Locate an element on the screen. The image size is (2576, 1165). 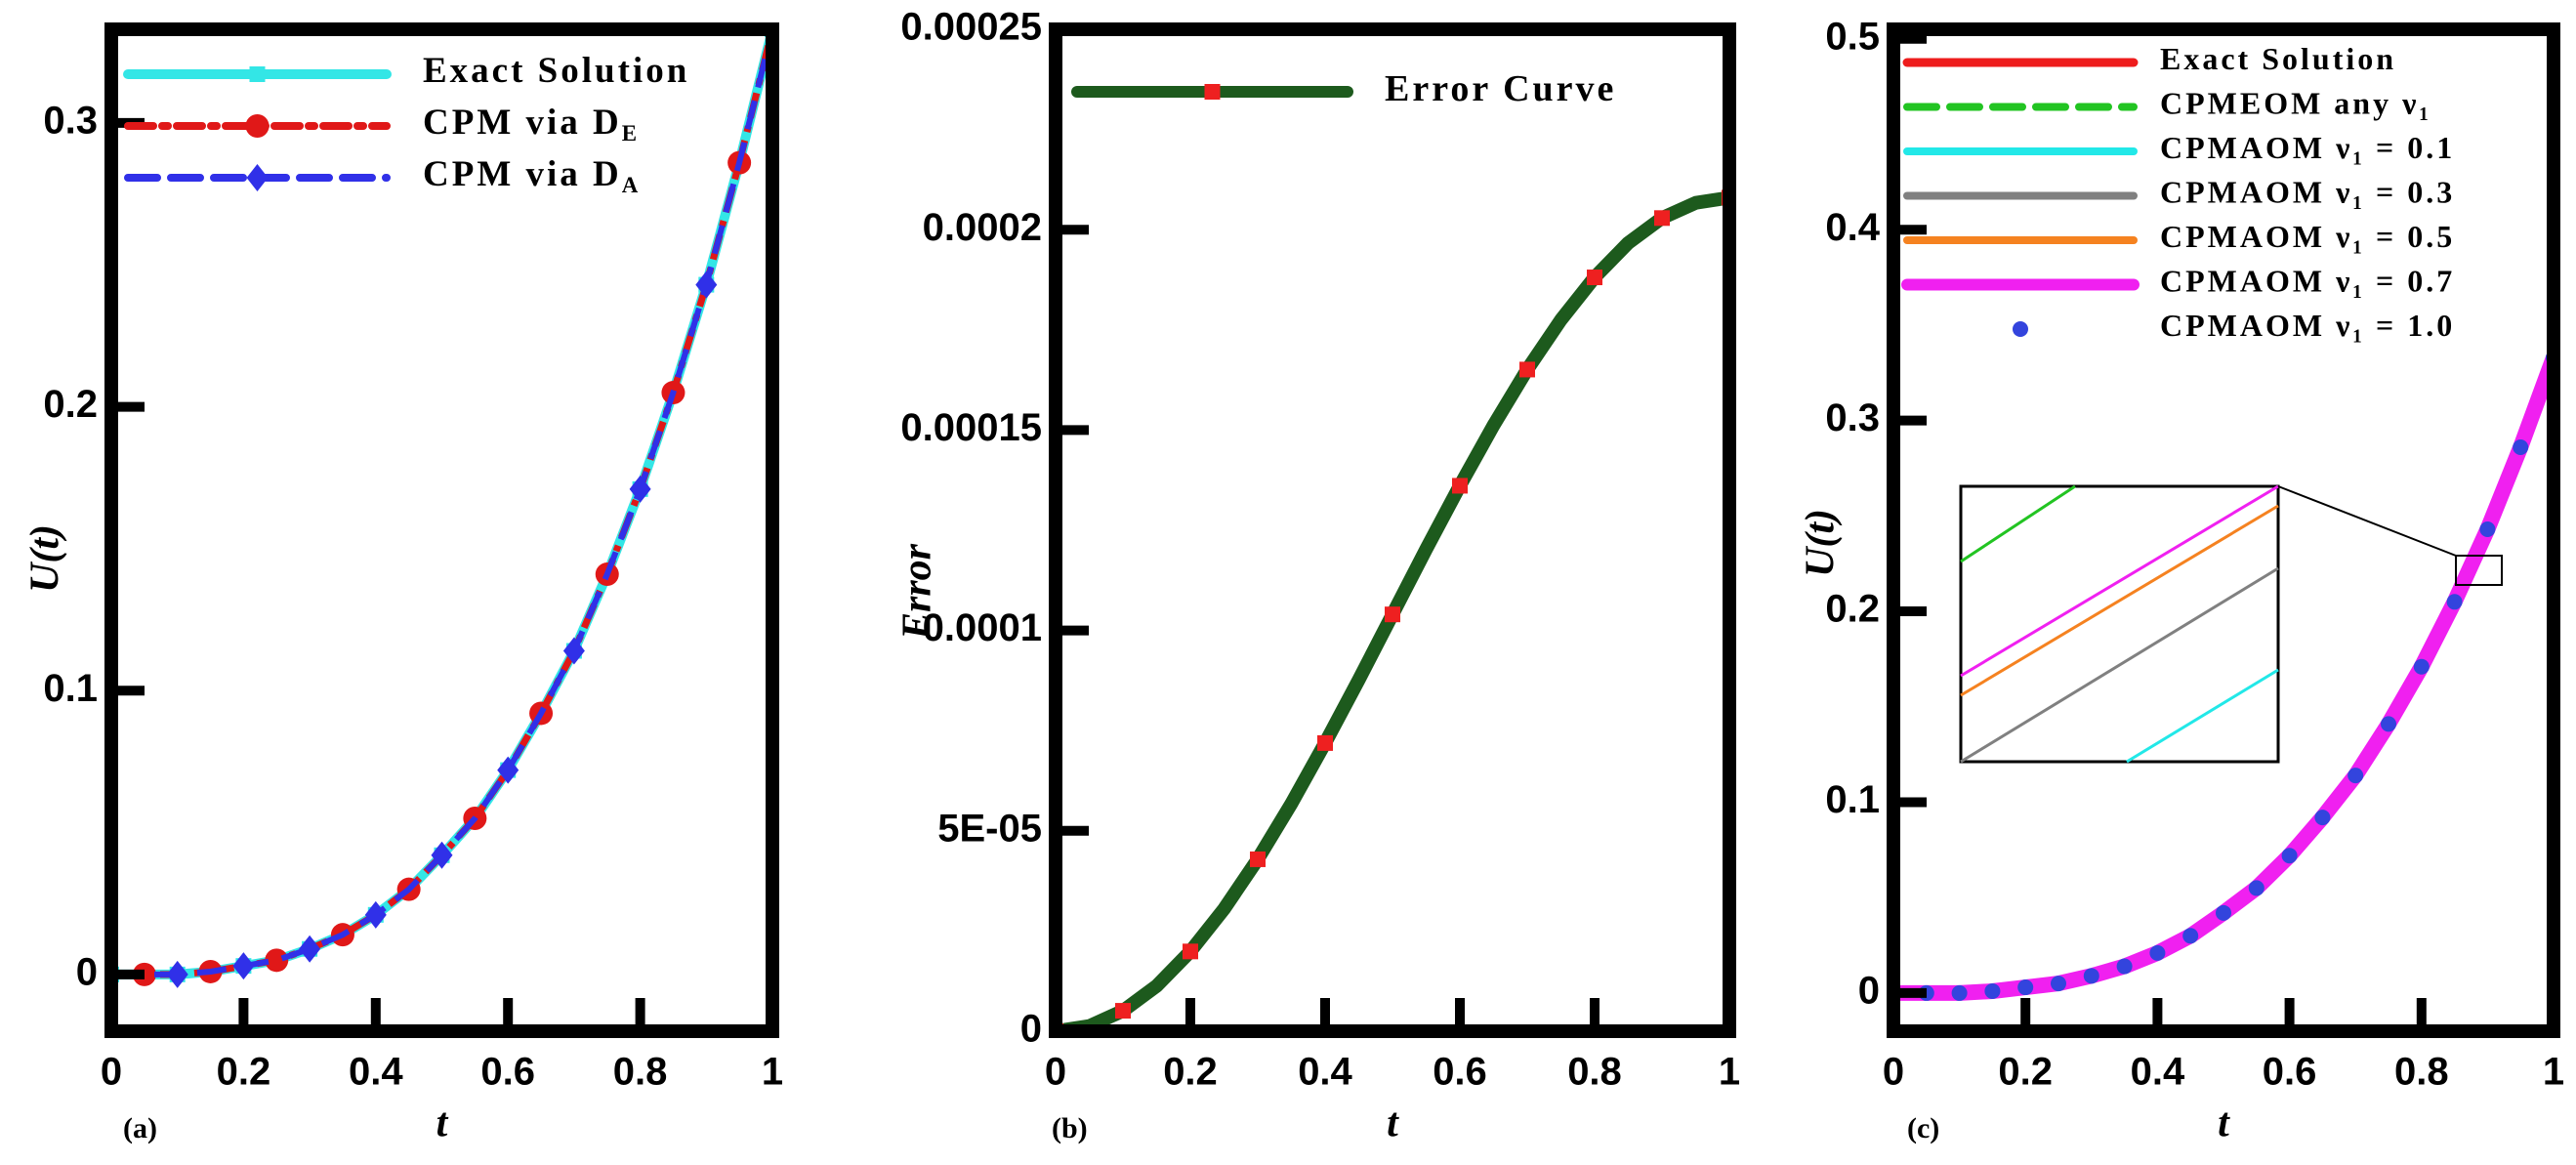
panel-label: (b) is located at coordinates (1070, 1128).